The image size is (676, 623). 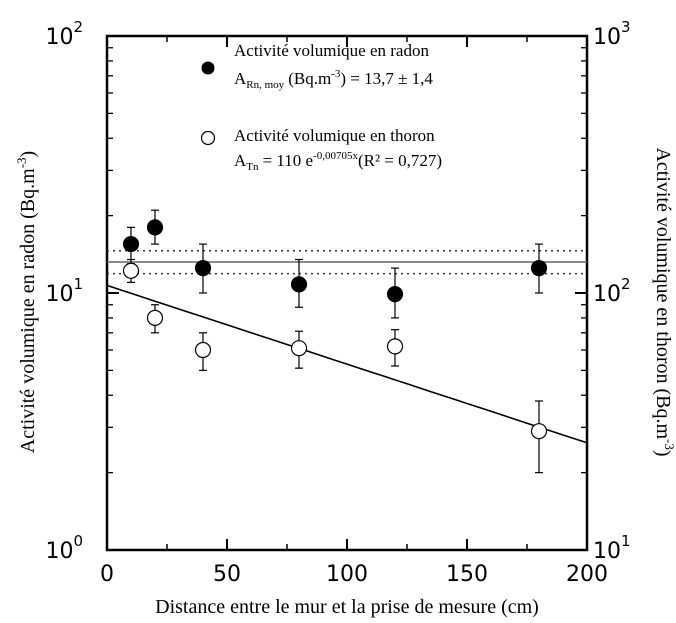 What do you see at coordinates (334, 135) in the screenshot?
I see `legend-thoron-title: Activité volumique en thoron` at bounding box center [334, 135].